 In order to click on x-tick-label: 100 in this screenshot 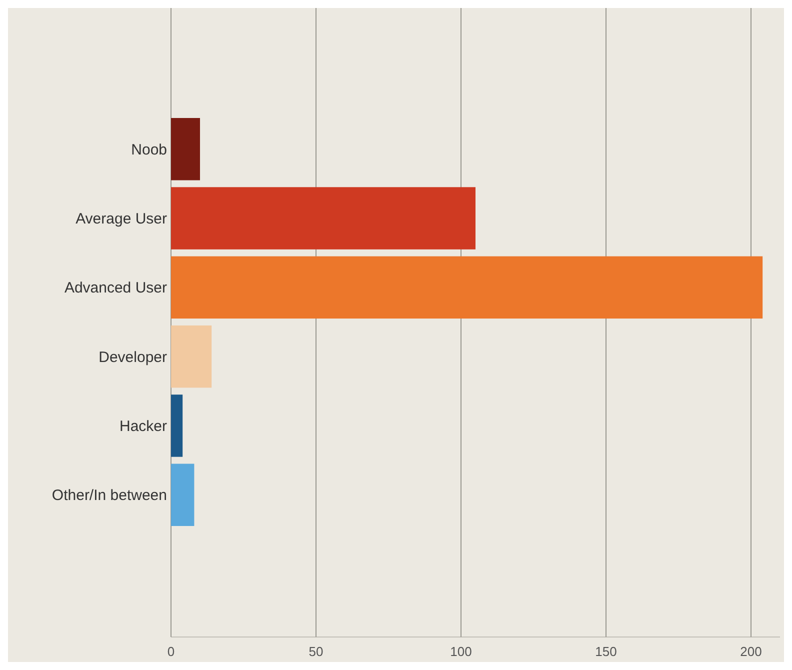, I will do `click(461, 651)`.